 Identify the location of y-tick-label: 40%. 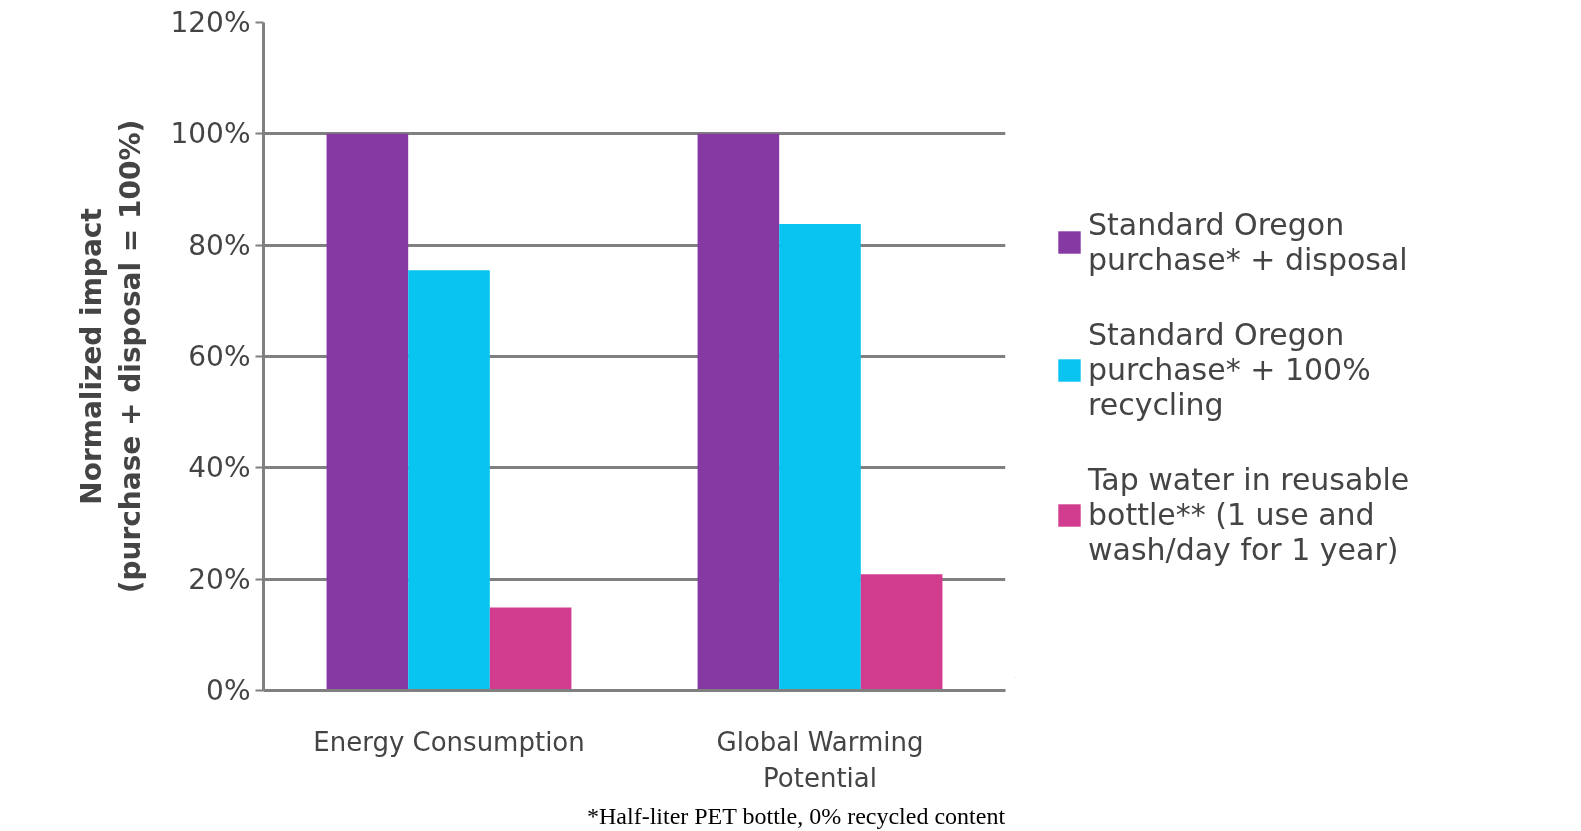
(219, 468).